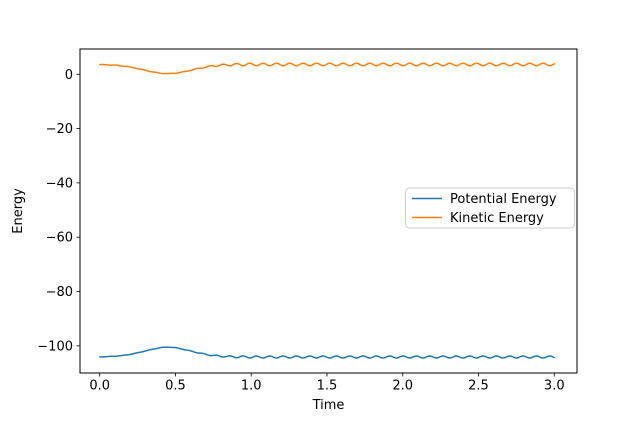  I want to click on x-tick-label: 2.5, so click(478, 386).